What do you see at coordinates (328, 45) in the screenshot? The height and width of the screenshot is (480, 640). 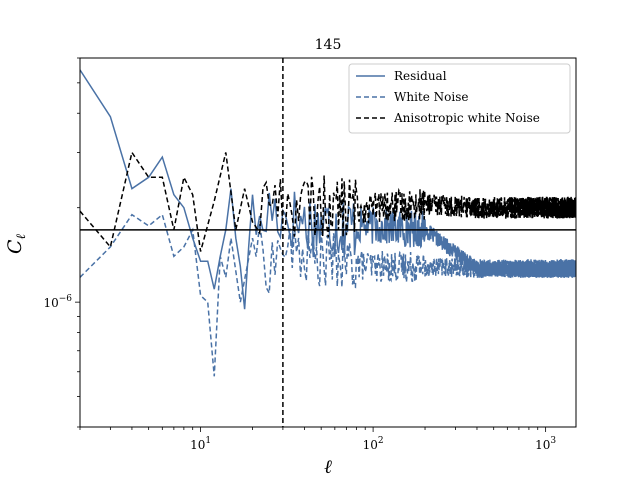 I see `chart-title: 145` at bounding box center [328, 45].